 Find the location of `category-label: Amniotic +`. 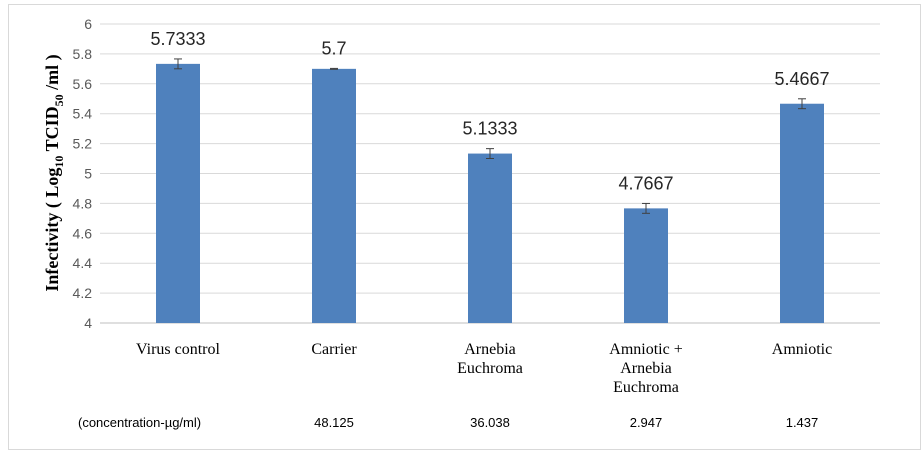

category-label: Amniotic + is located at coordinates (645, 349).